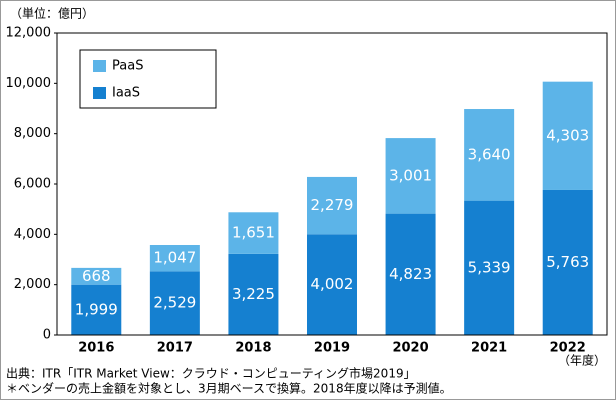  Describe the element at coordinates (32, 234) in the screenshot. I see `y-tick-label: 4,000` at that location.